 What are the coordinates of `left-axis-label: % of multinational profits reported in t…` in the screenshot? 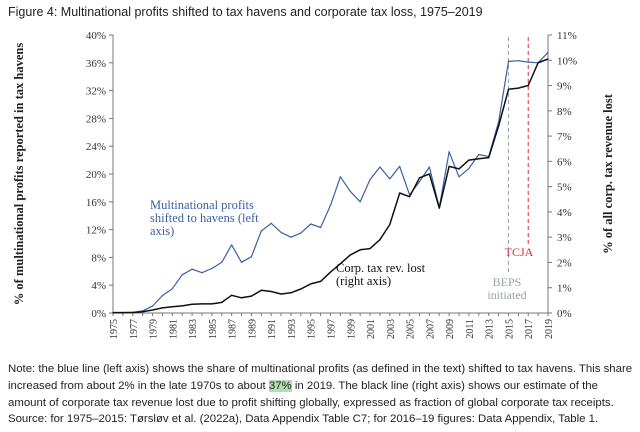 It's located at (19, 174).